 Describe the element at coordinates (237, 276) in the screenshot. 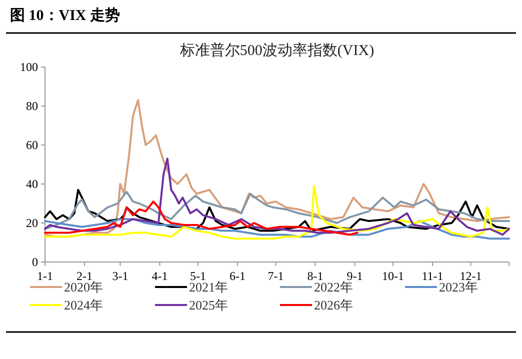

I see `x-tick-label: 6-1` at that location.